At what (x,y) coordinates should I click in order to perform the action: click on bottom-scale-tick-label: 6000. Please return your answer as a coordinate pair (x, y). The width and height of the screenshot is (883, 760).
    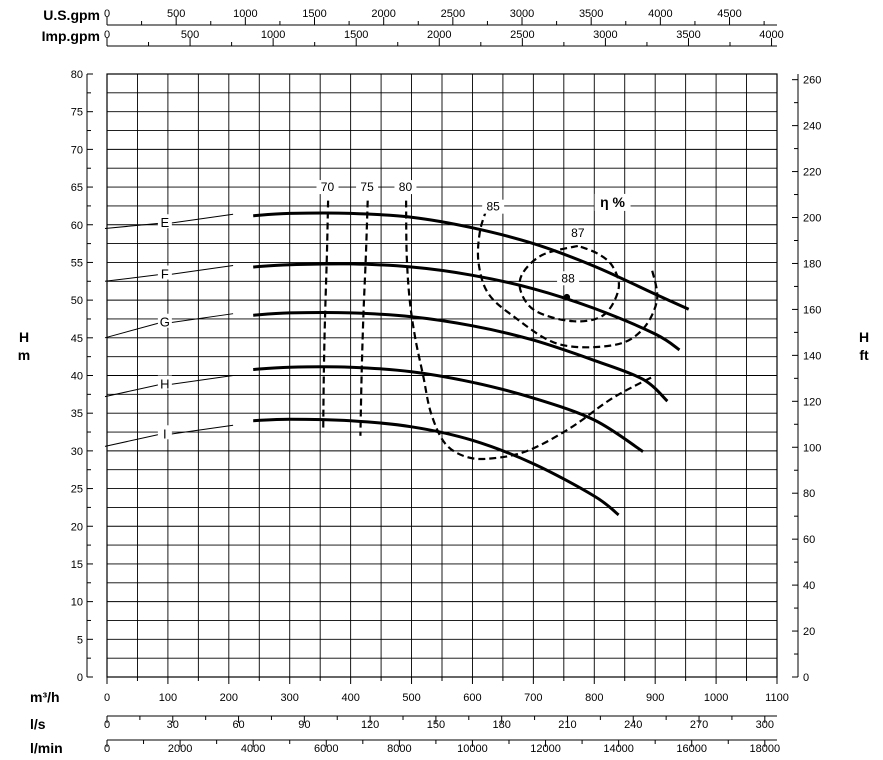
    Looking at the image, I should click on (326, 749).